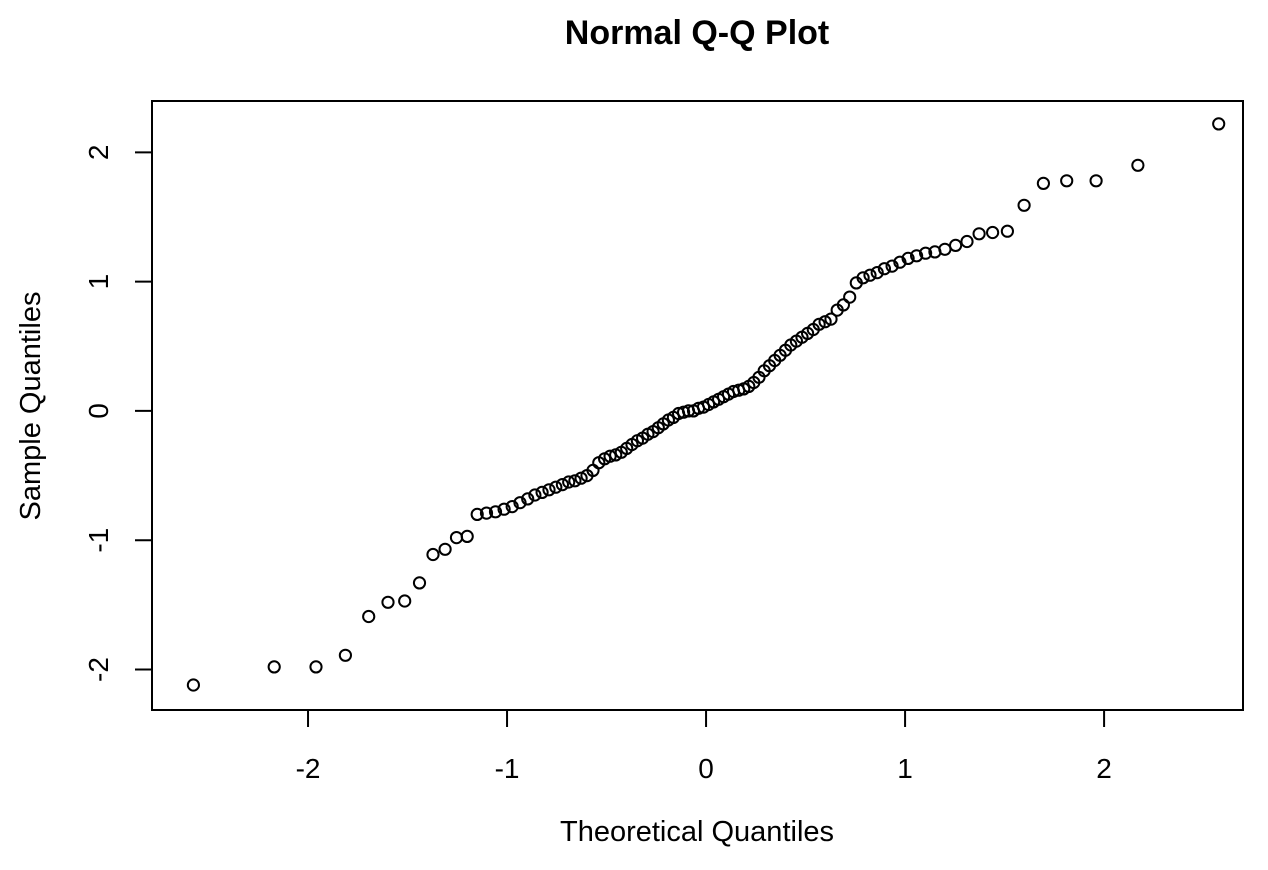  I want to click on y-tick-label: -1, so click(98, 540).